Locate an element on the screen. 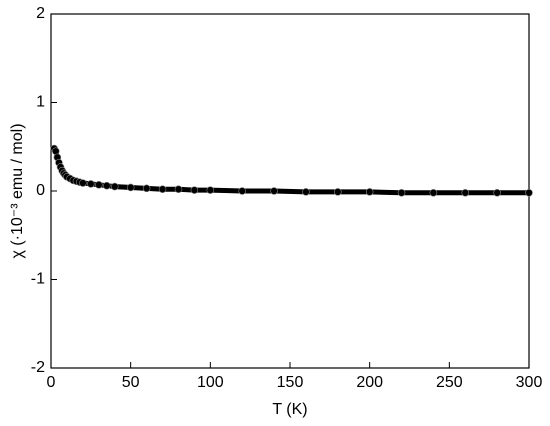 This screenshot has width=550, height=426. x-tick-label: 100 is located at coordinates (210, 382).